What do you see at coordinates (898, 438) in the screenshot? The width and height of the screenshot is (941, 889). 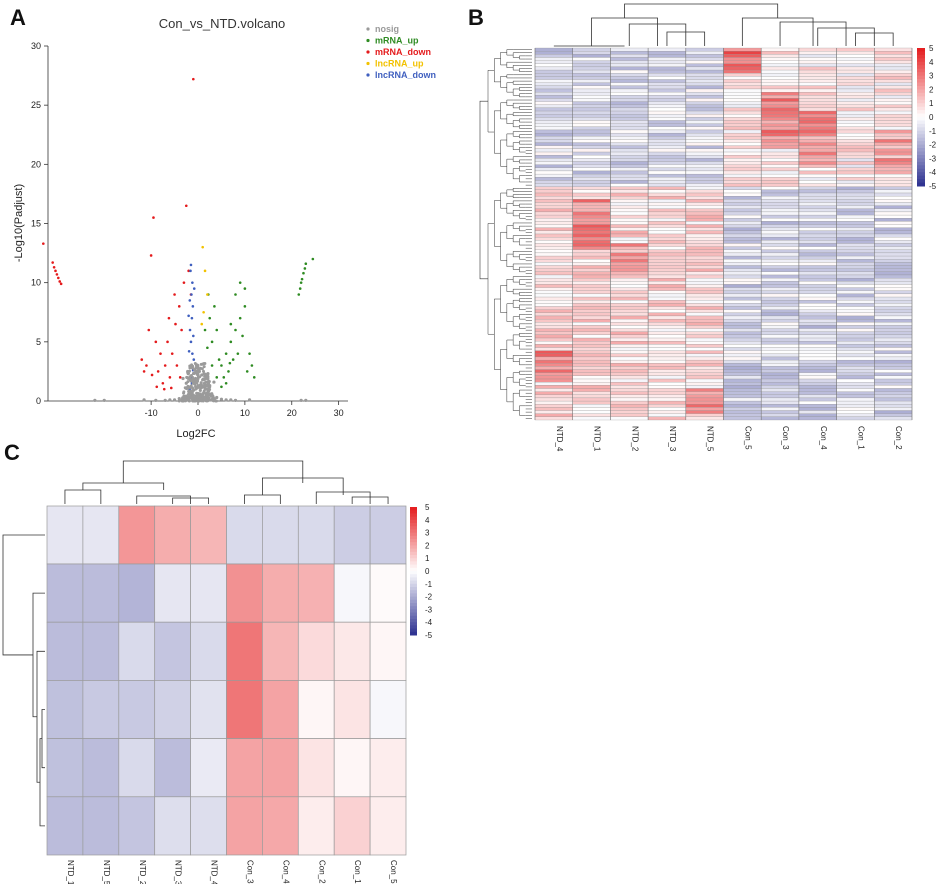 I see `heatmap-b-col-label: Con_2` at bounding box center [898, 438].